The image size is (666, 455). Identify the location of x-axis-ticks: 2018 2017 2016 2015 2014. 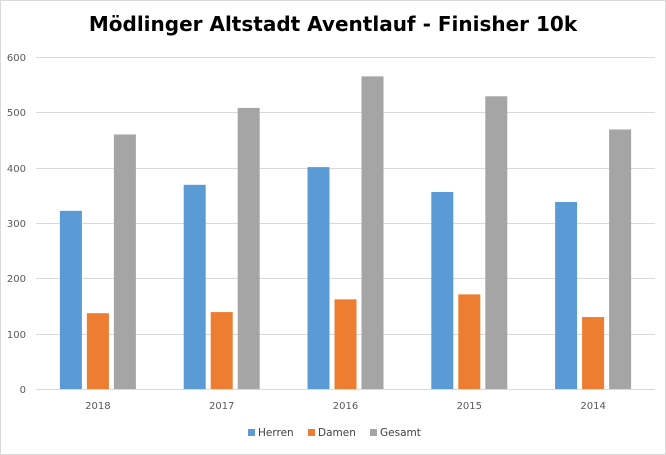
(345, 406).